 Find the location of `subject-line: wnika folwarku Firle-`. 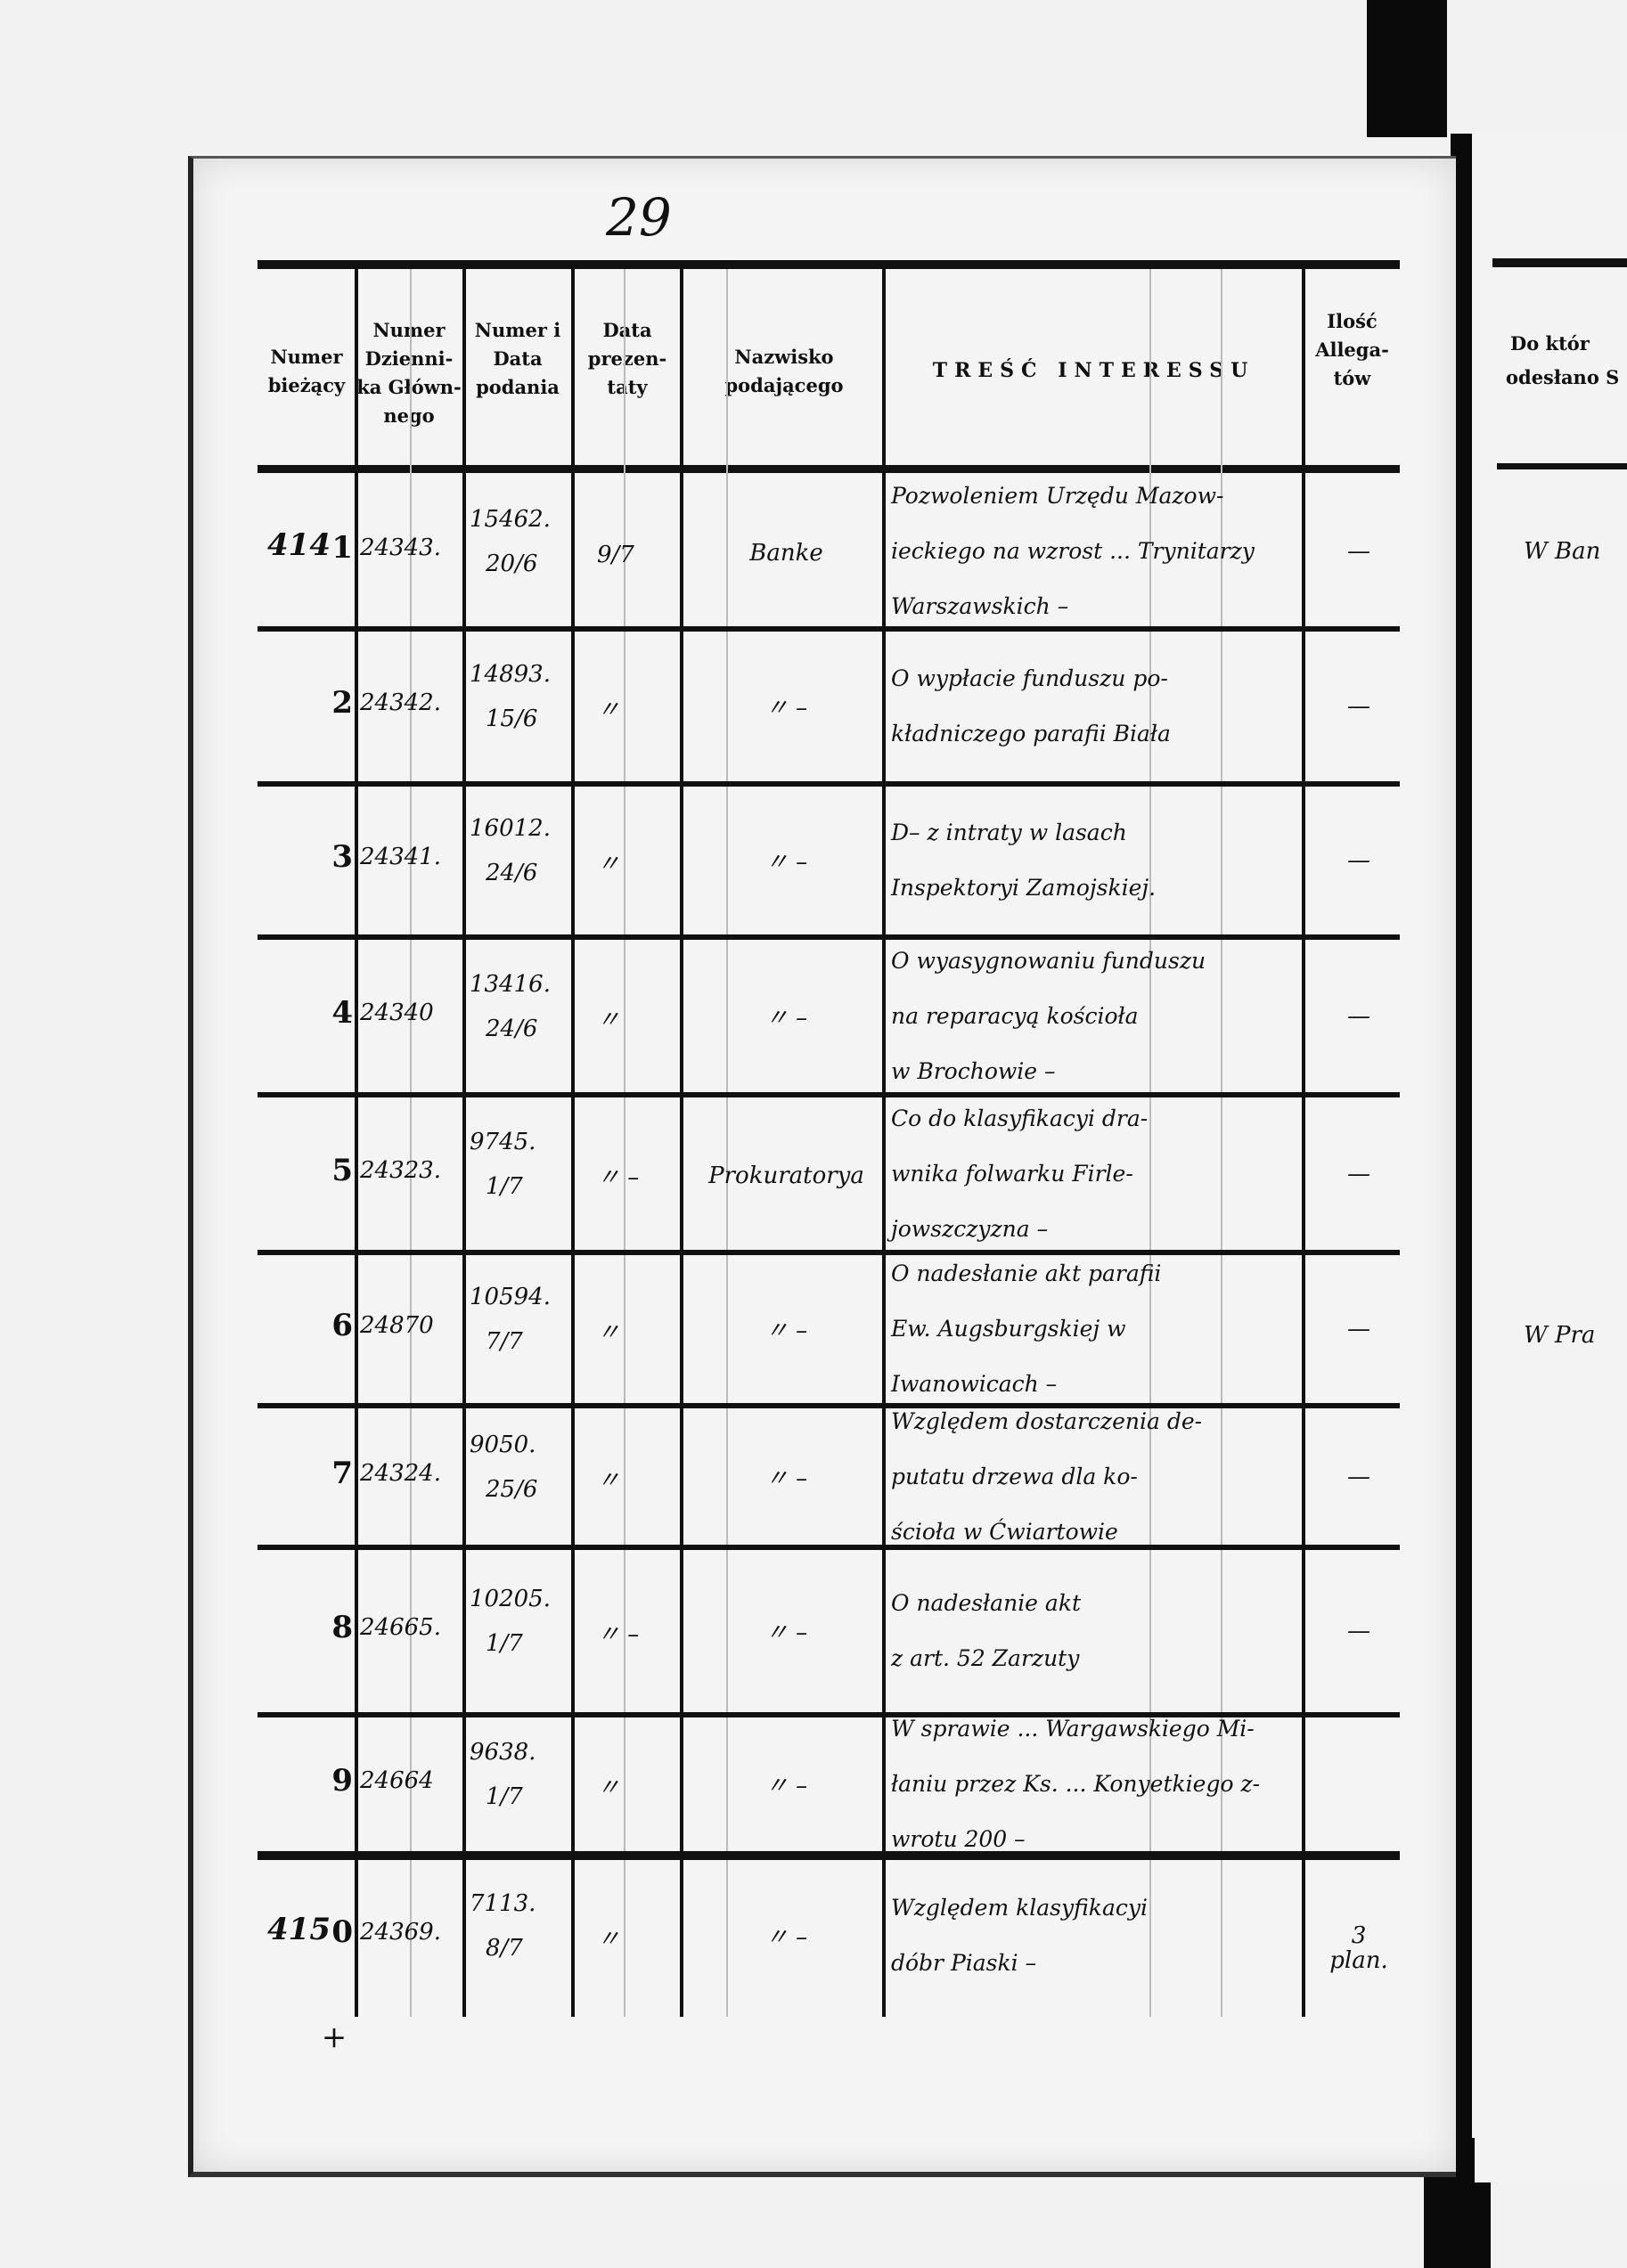

subject-line: wnika folwarku Firle- is located at coordinates (1012, 1173).